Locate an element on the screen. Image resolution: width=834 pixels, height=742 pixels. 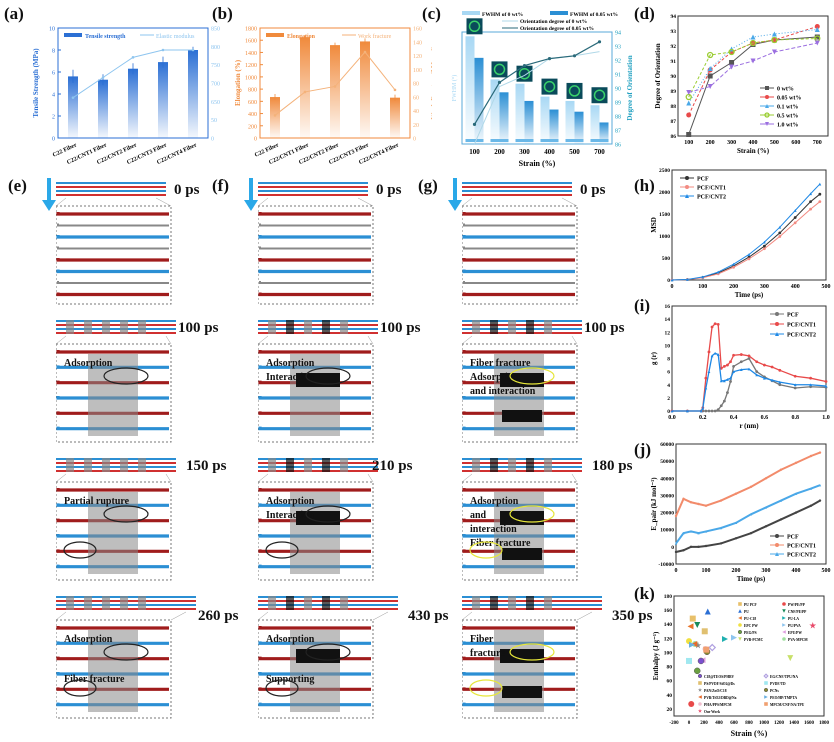
y-tick-label: 89 is located at coordinates (674, 92).